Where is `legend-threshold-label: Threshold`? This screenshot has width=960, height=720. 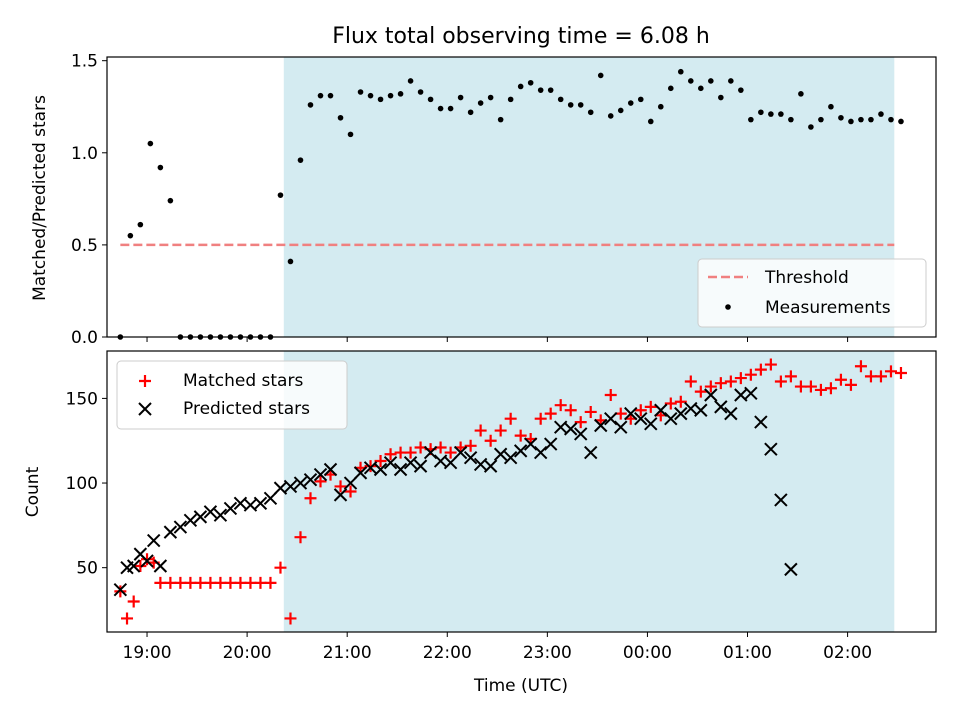
legend-threshold-label: Threshold is located at coordinates (806, 278).